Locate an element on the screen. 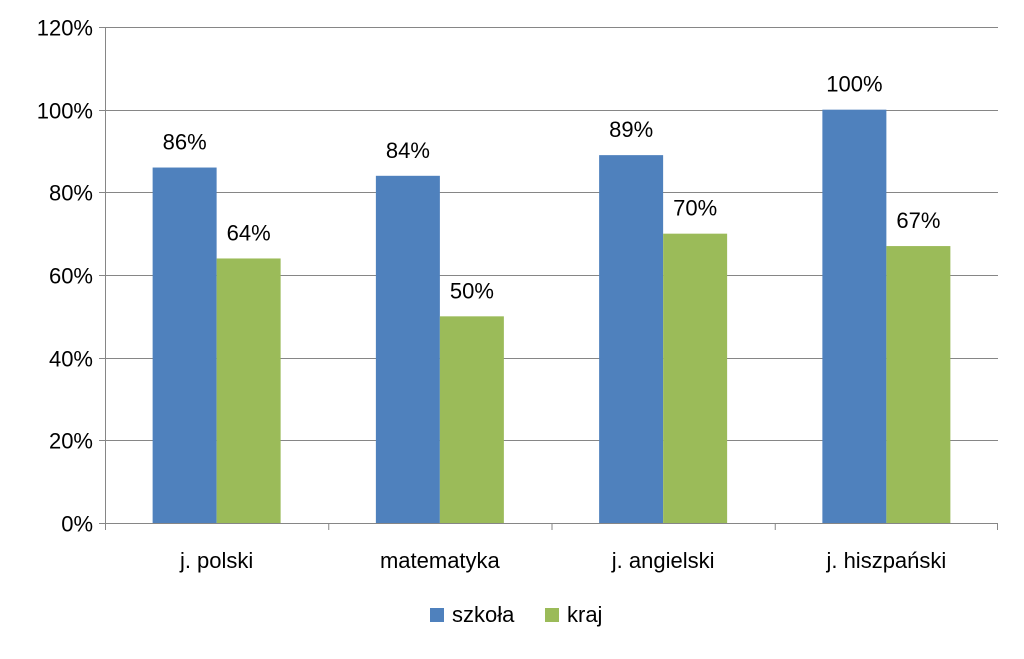 Image resolution: width=1024 pixels, height=659 pixels. data-label: 86% is located at coordinates (185, 142).